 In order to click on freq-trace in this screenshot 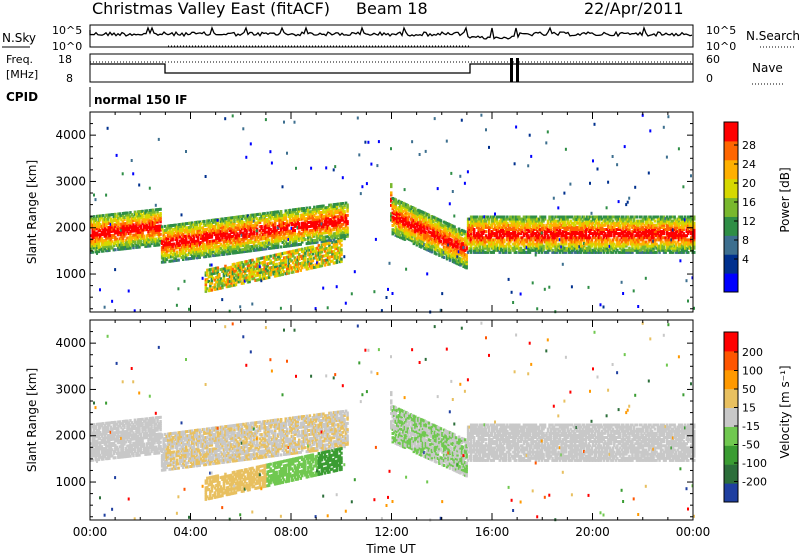, I will do `click(391, 68)`.